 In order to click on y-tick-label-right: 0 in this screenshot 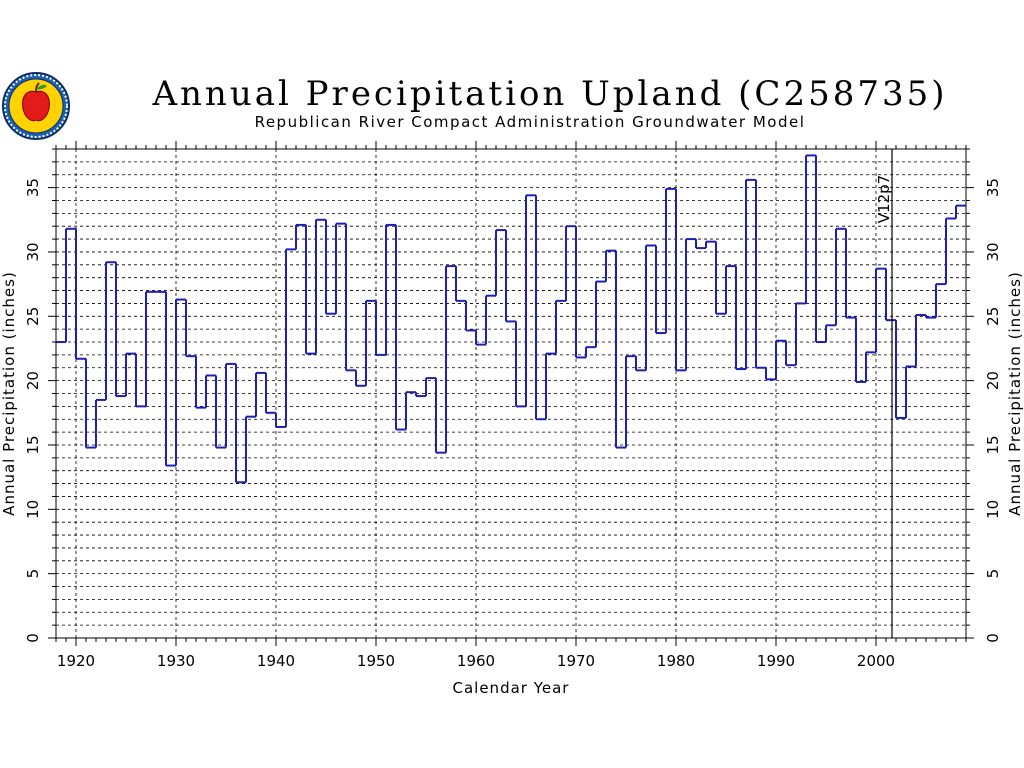, I will do `click(993, 638)`.